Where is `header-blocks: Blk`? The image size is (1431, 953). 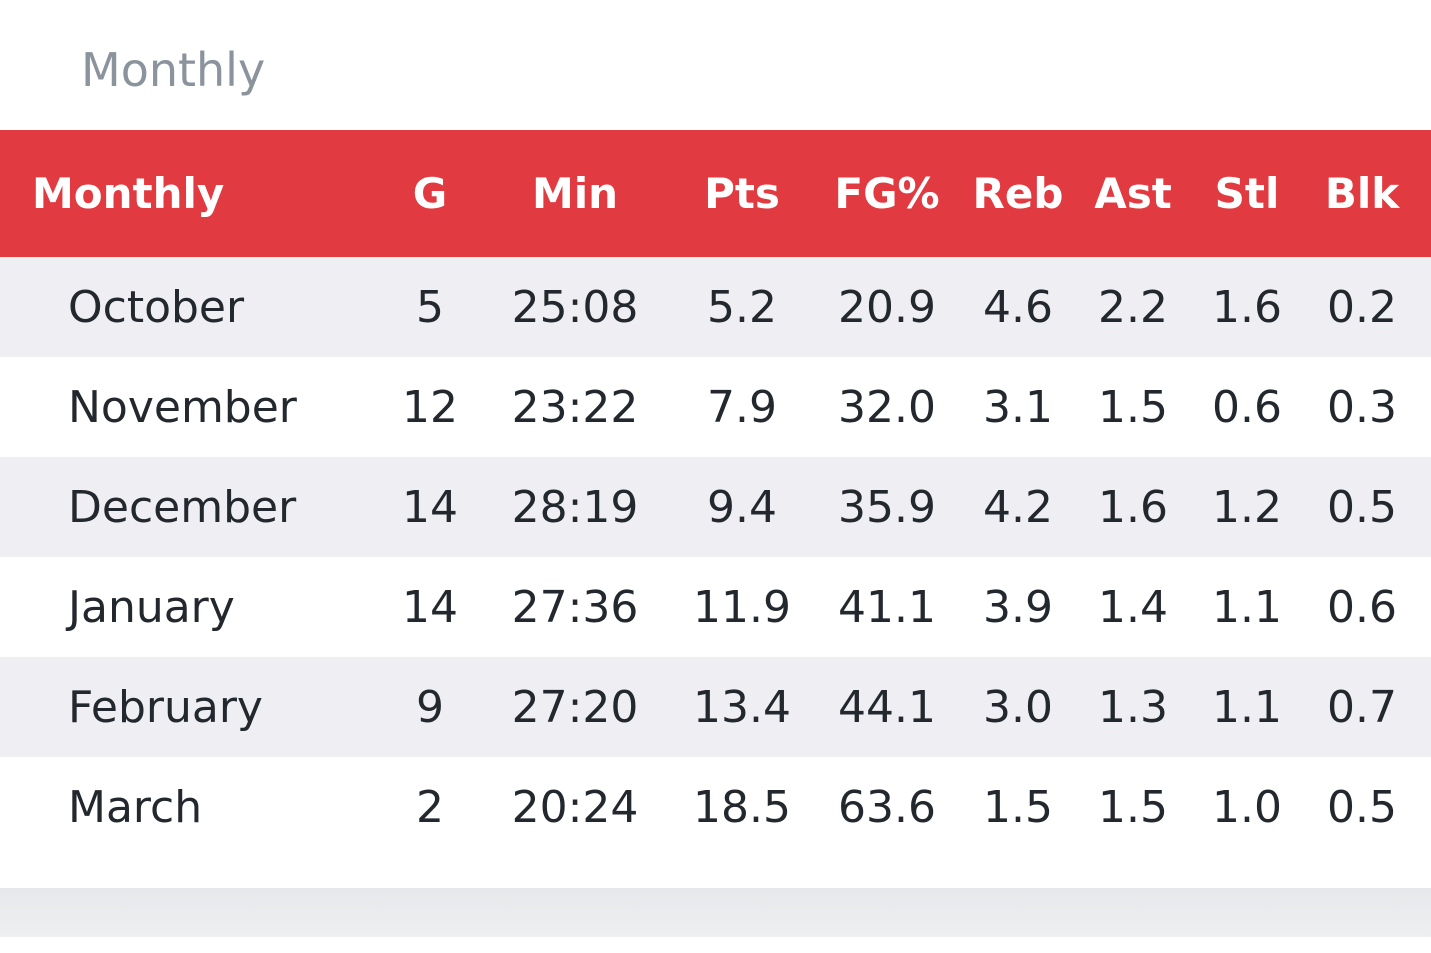 header-blocks: Blk is located at coordinates (1362, 193).